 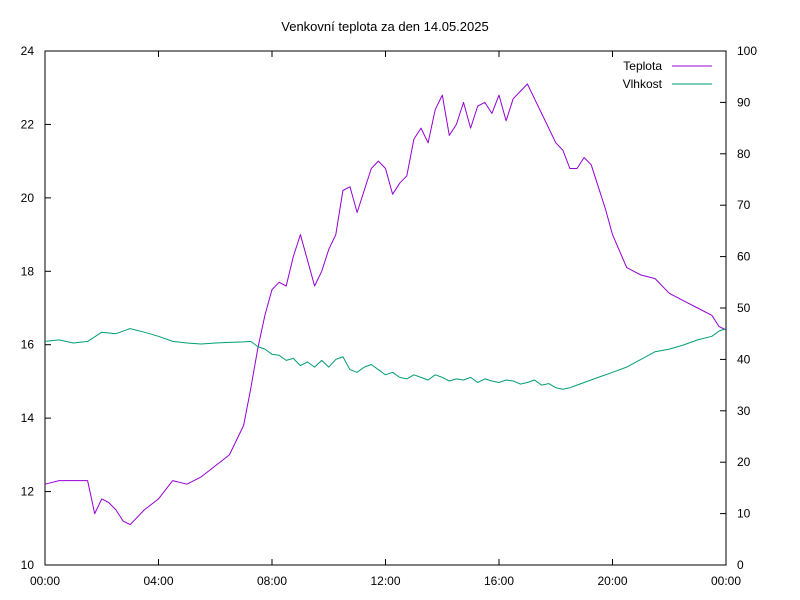 I want to click on y-right-tick-label: 0, so click(x=740, y=565).